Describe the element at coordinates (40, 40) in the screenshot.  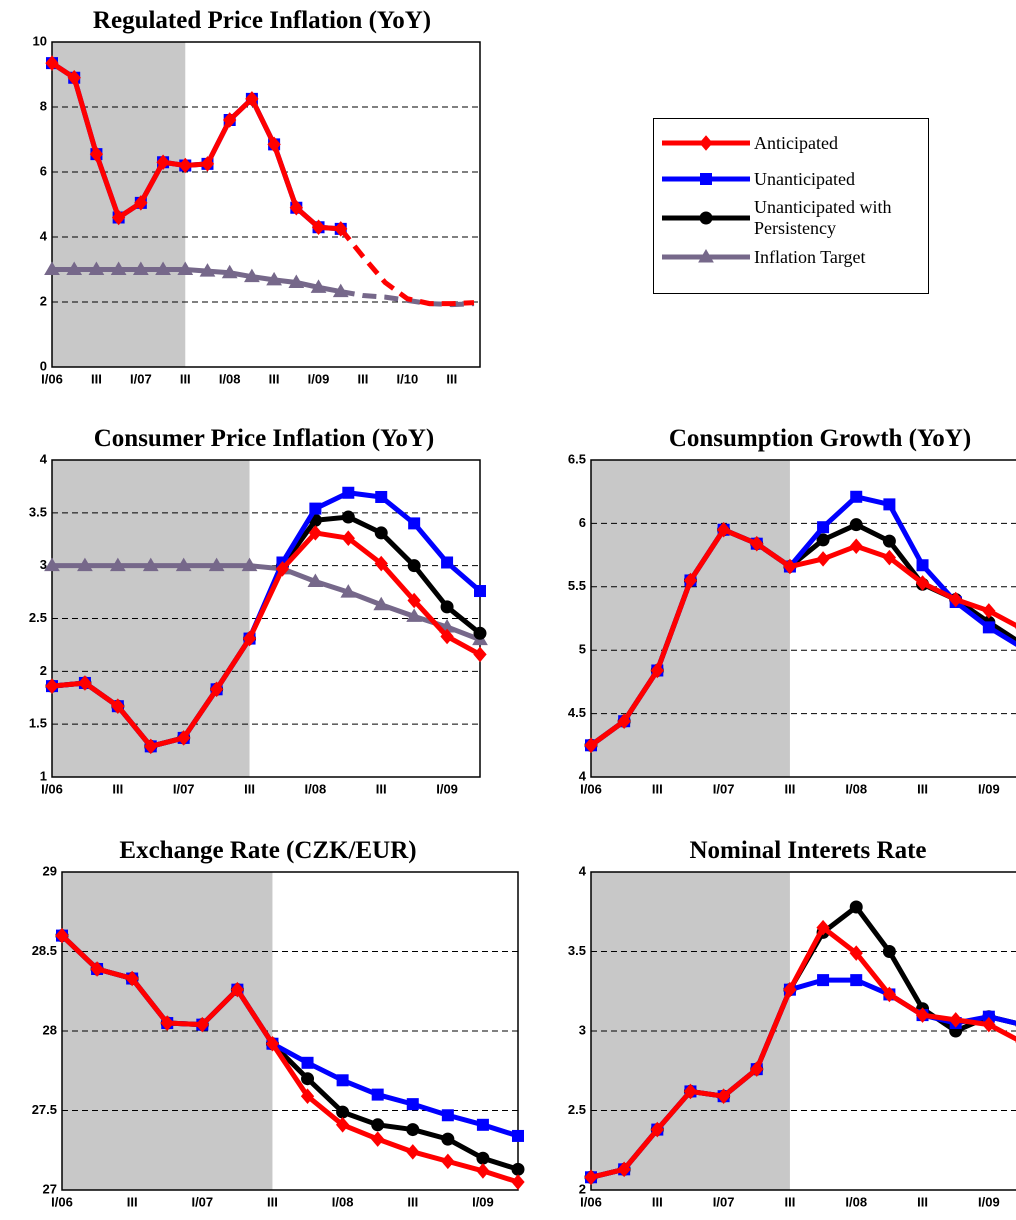
I see `y-tick-label: 10` at that location.